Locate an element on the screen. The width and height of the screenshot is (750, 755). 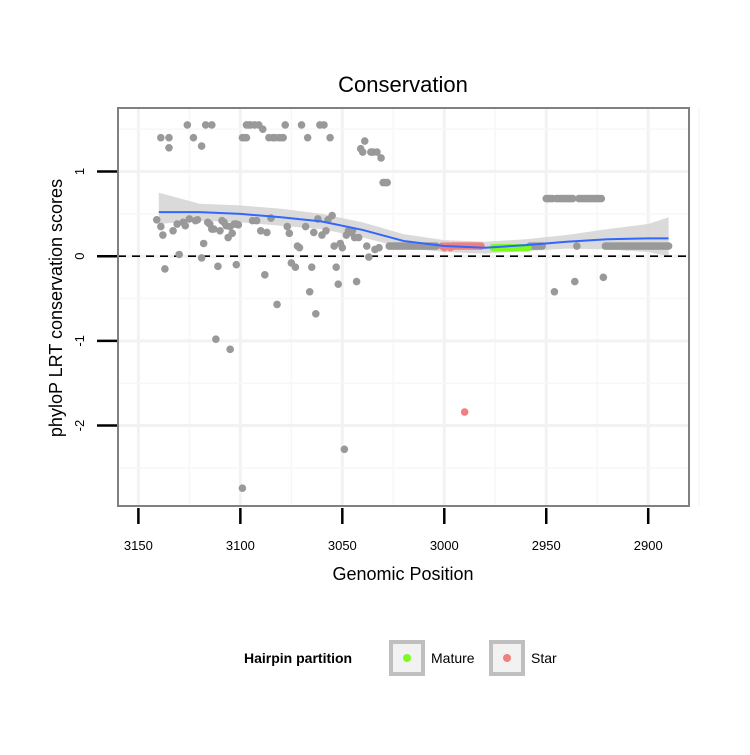
legend-label-star: Star is located at coordinates (544, 658).